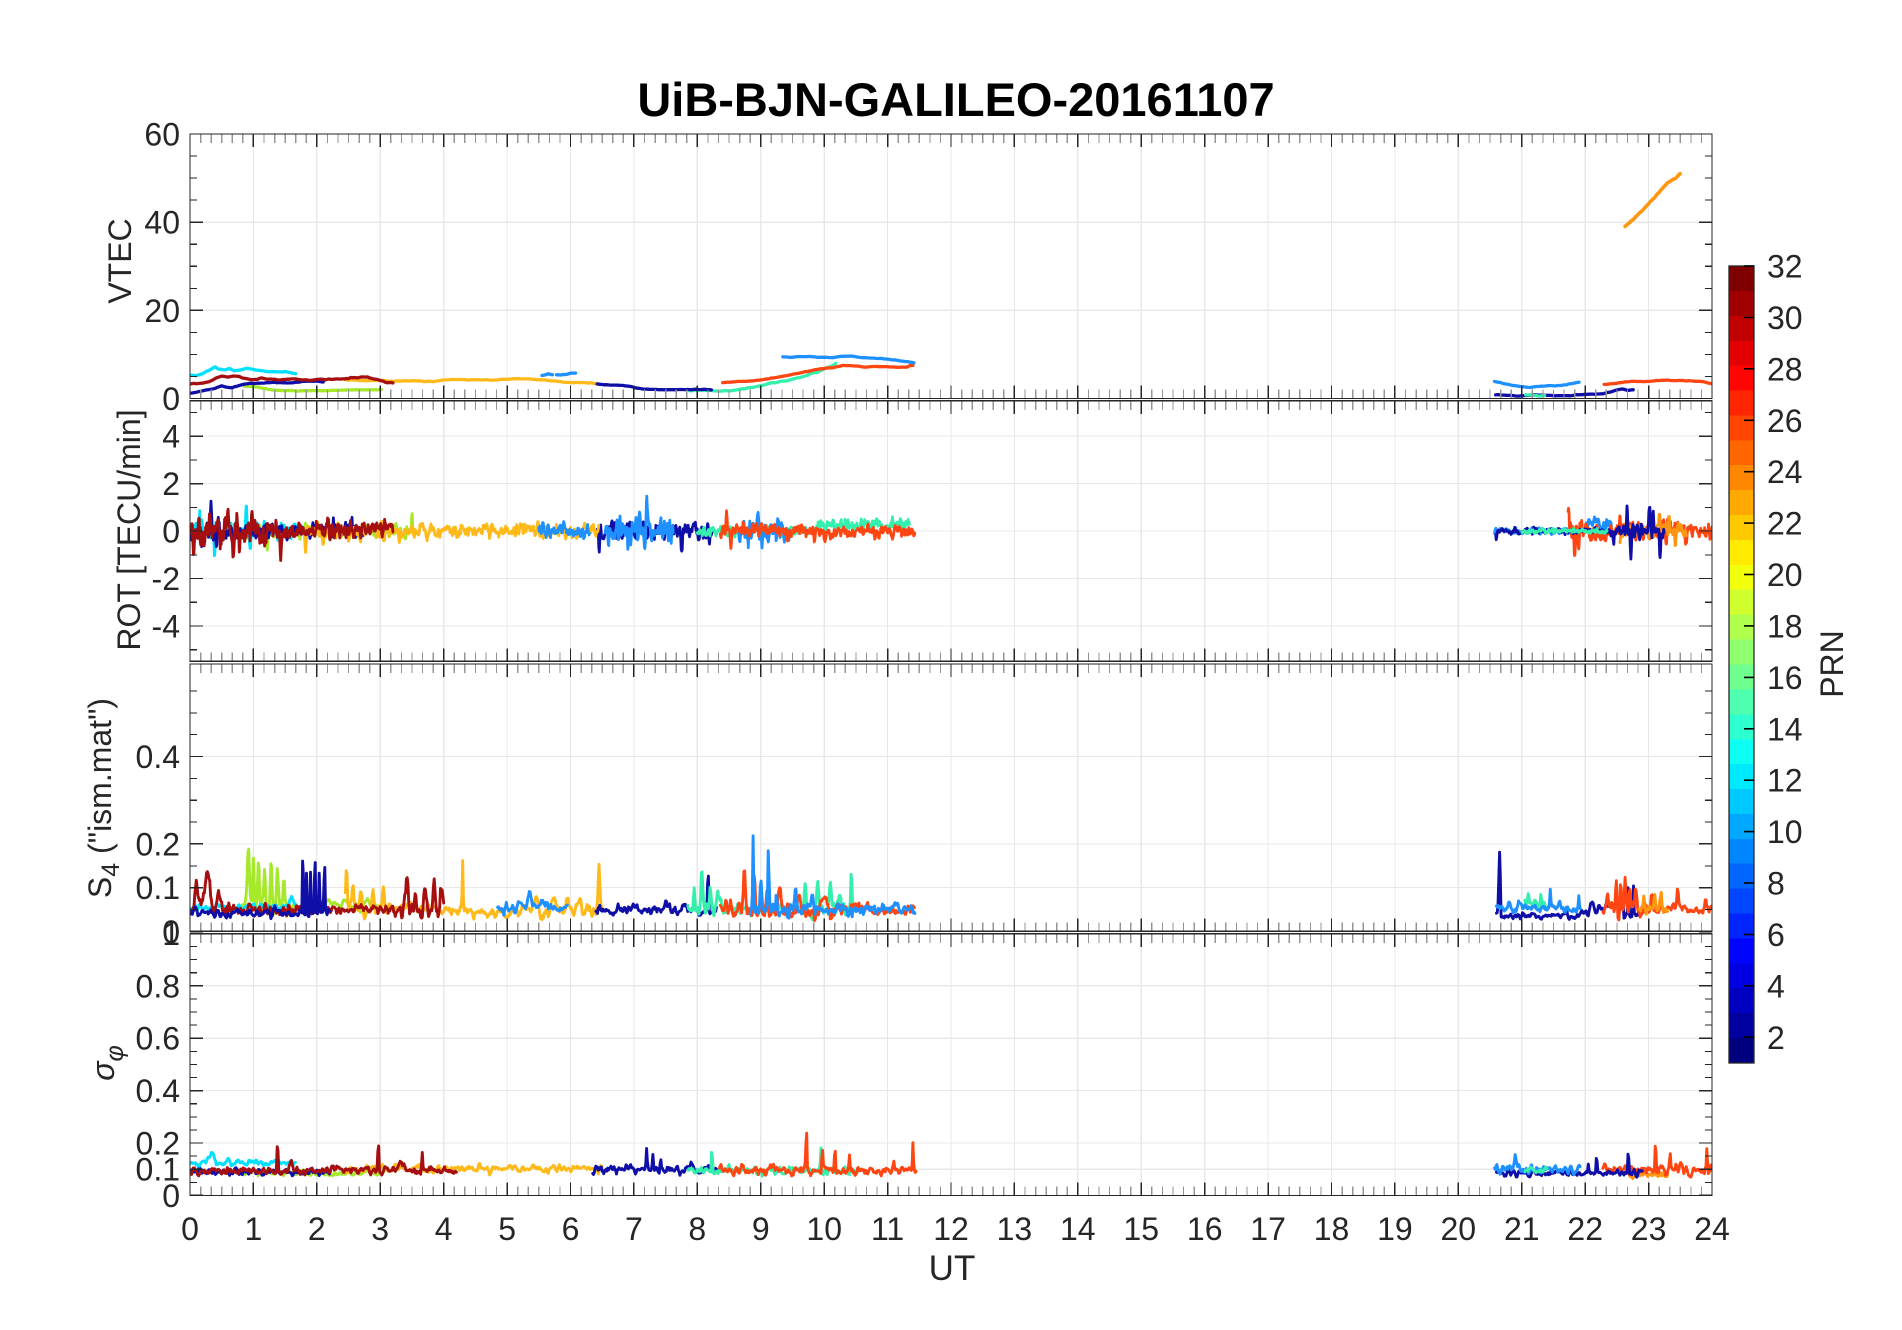 The image size is (1902, 1330). I want to click on svg-text: 5, so click(507, 1229).